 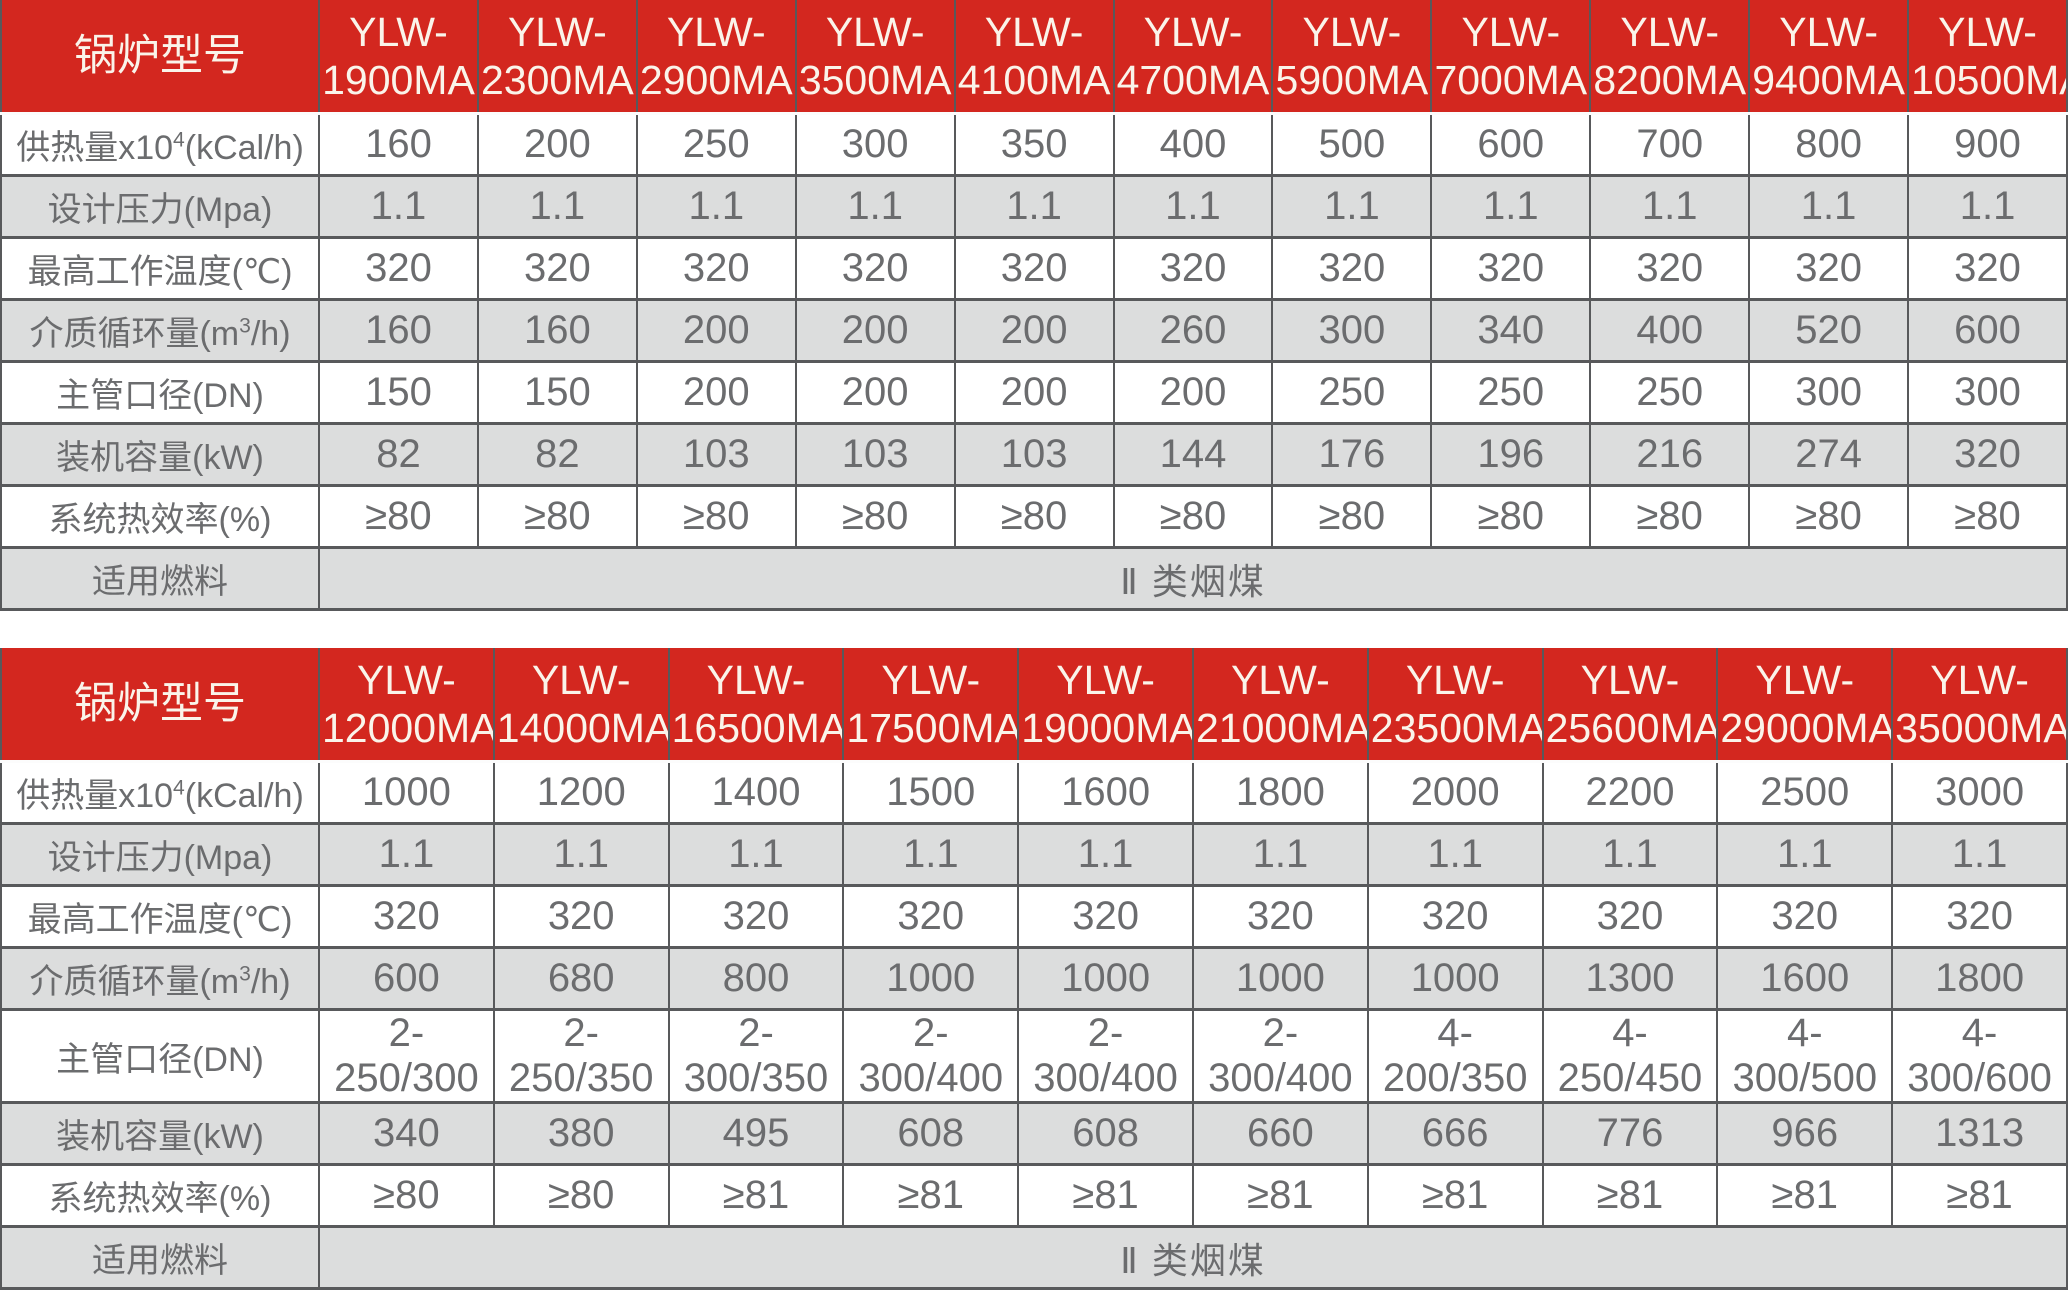 I want to click on spec-value-cell: 3000, so click(x=1979, y=792).